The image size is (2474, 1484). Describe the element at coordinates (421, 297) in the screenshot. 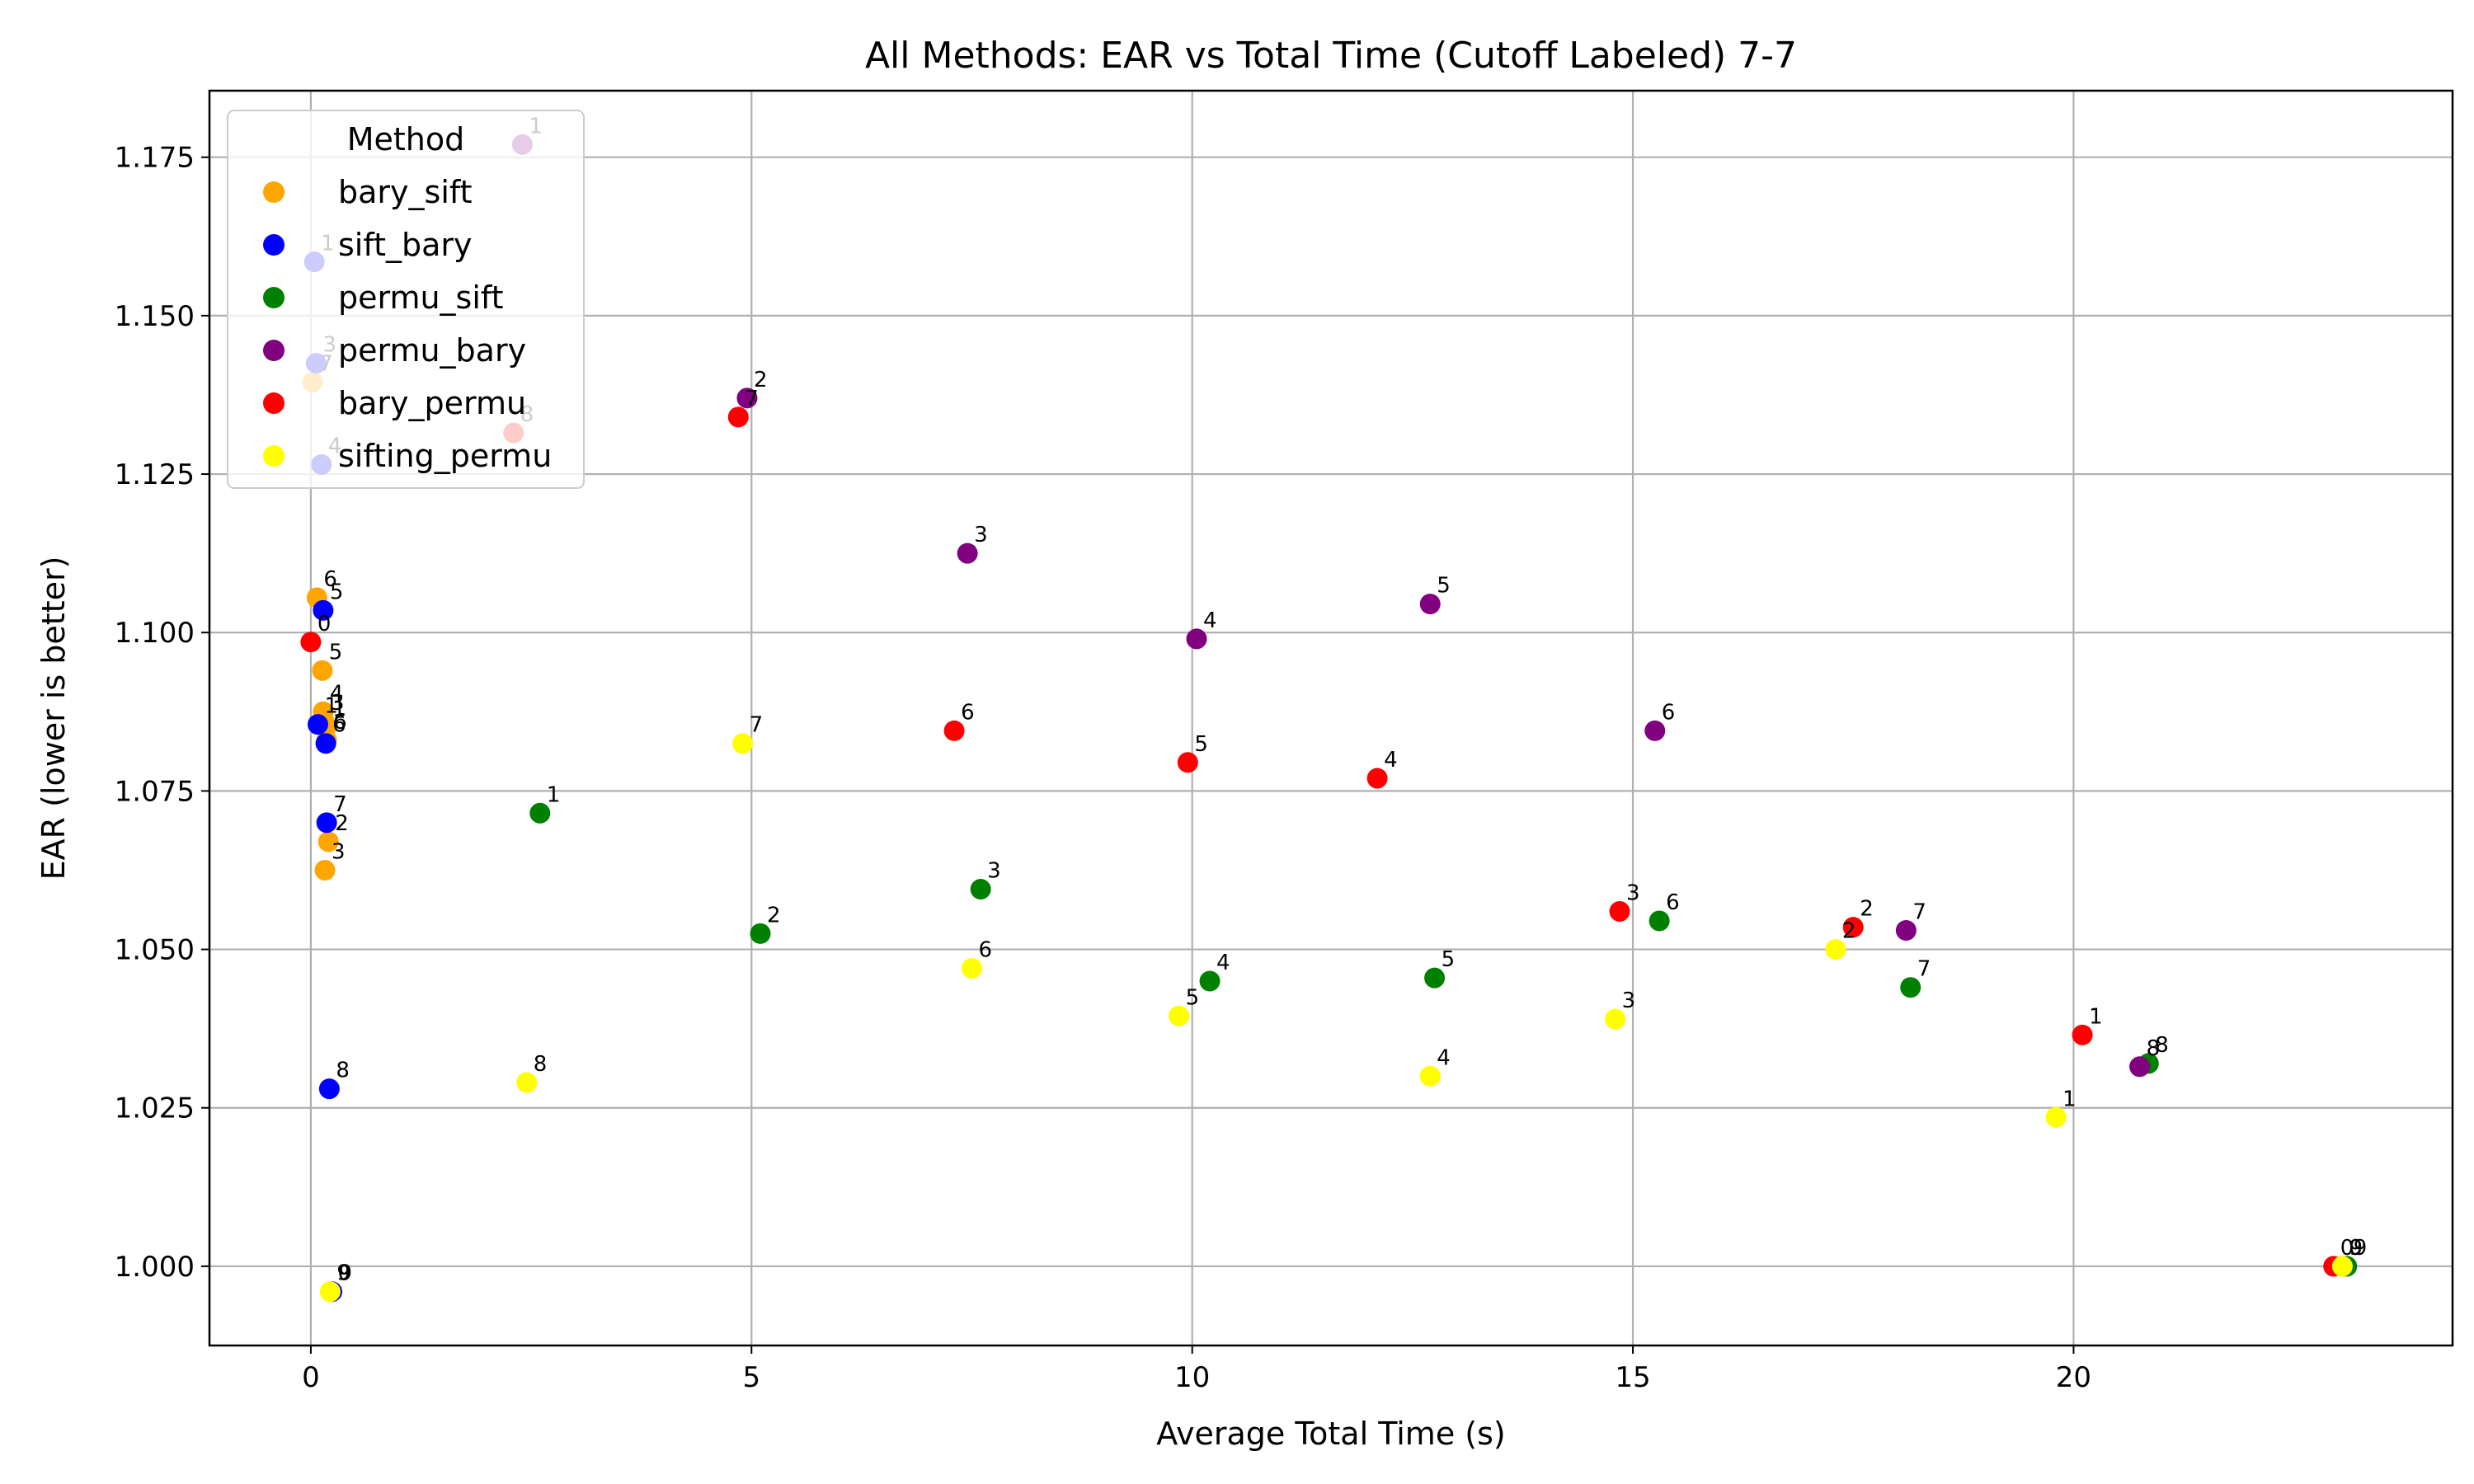

I see `legend-label-permu_sift: permu_sift` at that location.